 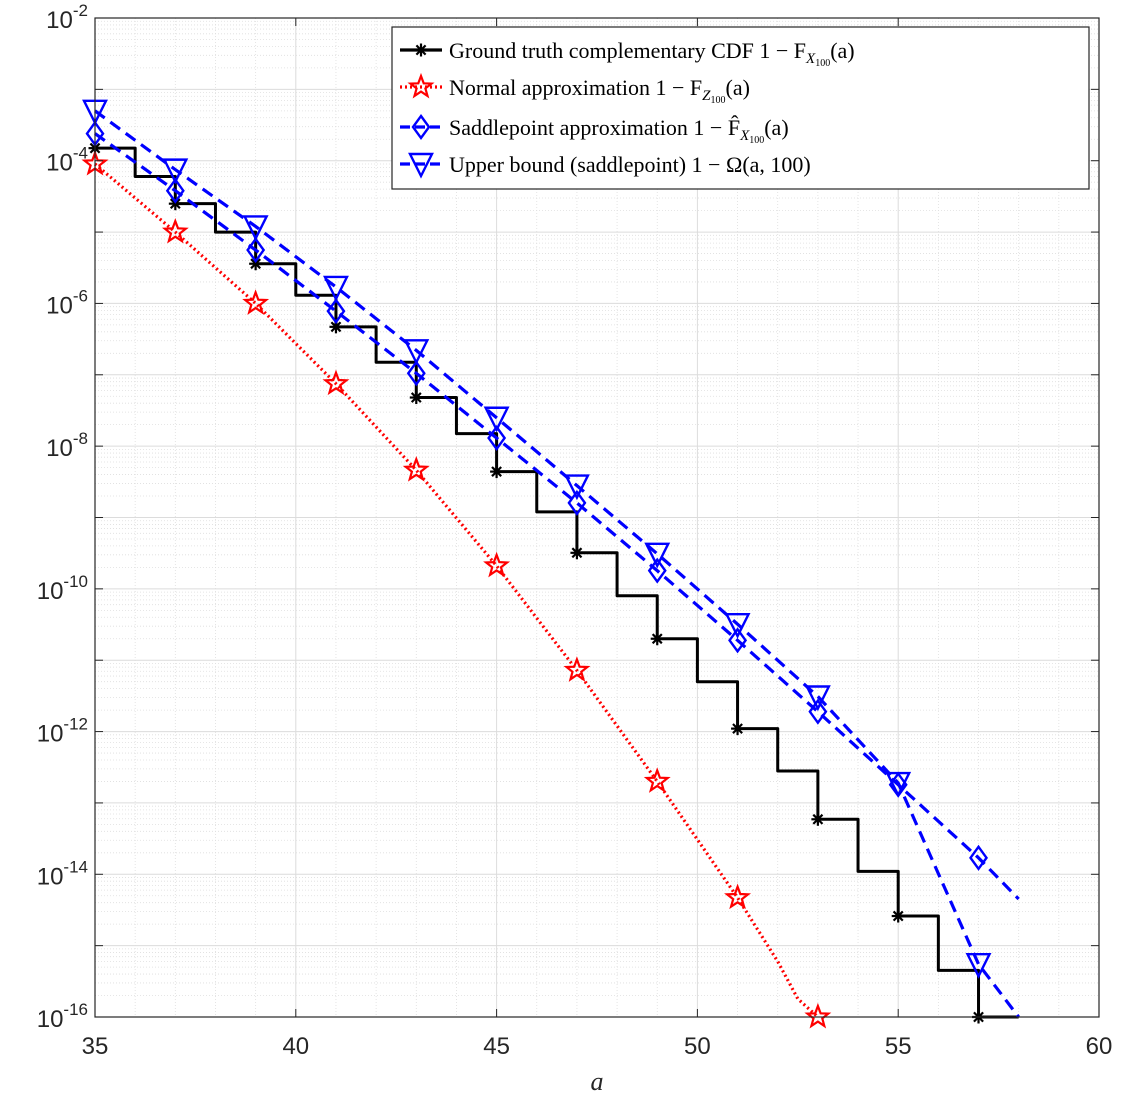 I want to click on y-tick-label: 10⁻¹⁴, so click(x=62, y=873).